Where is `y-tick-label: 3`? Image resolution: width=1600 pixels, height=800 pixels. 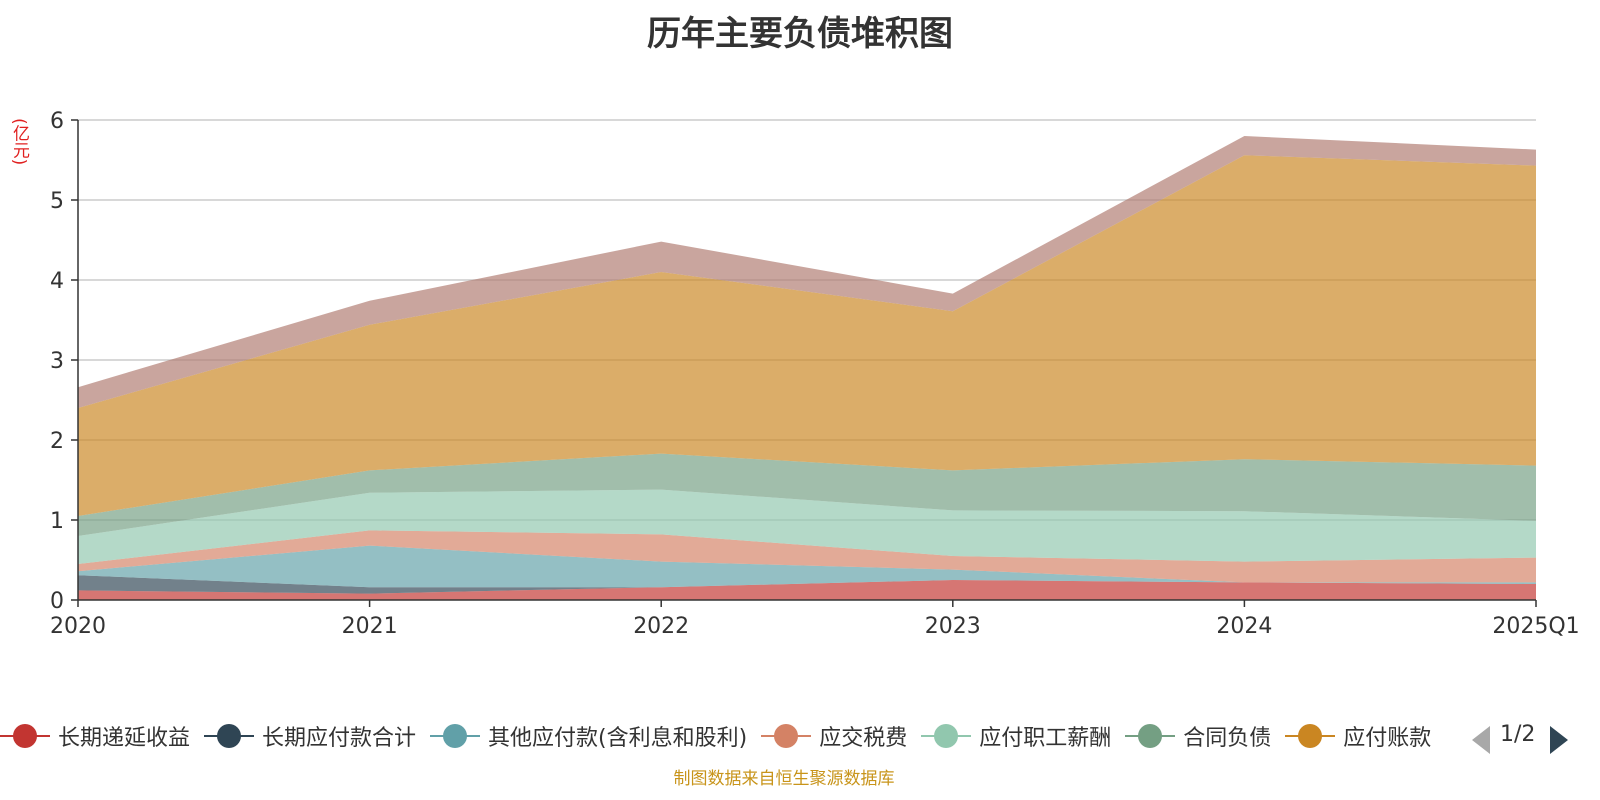
y-tick-label: 3 is located at coordinates (57, 361).